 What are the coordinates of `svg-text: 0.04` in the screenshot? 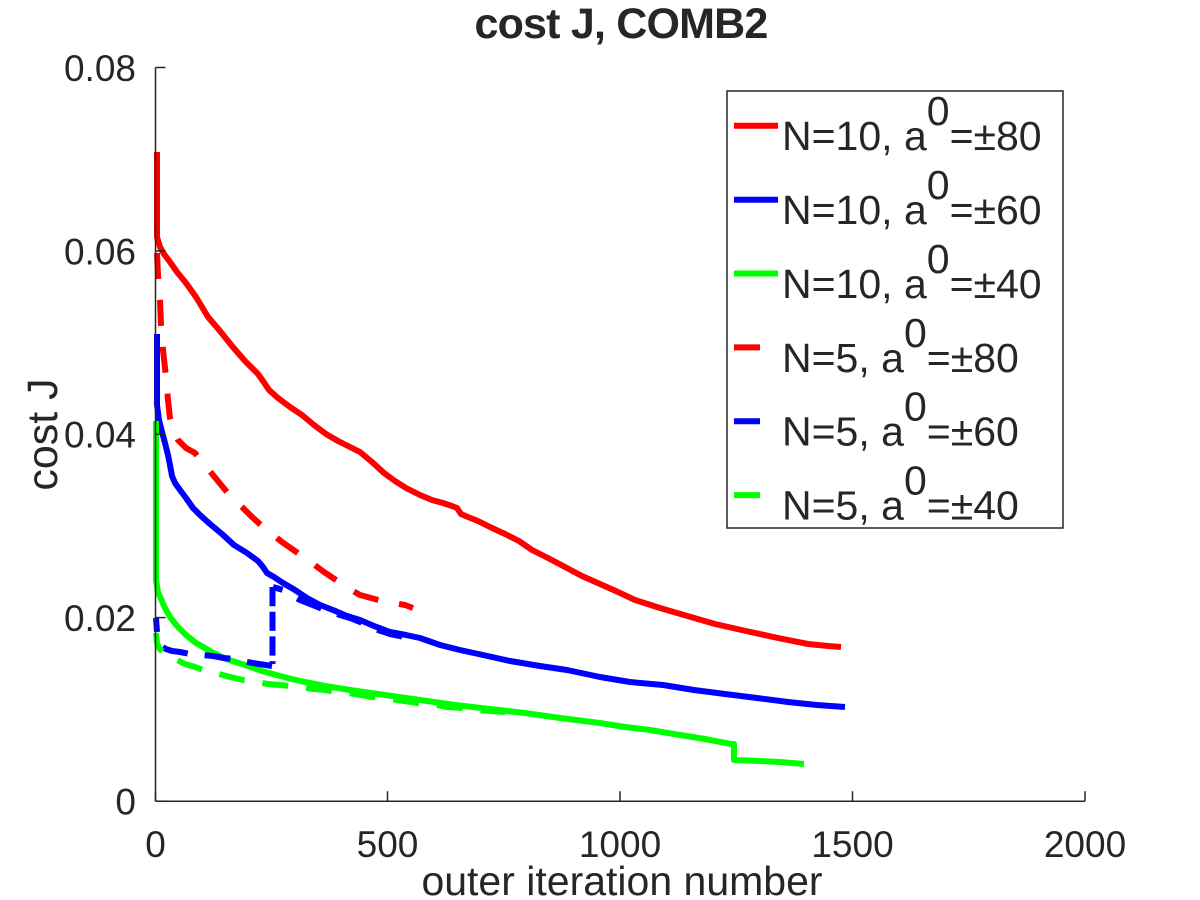 It's located at (100, 435).